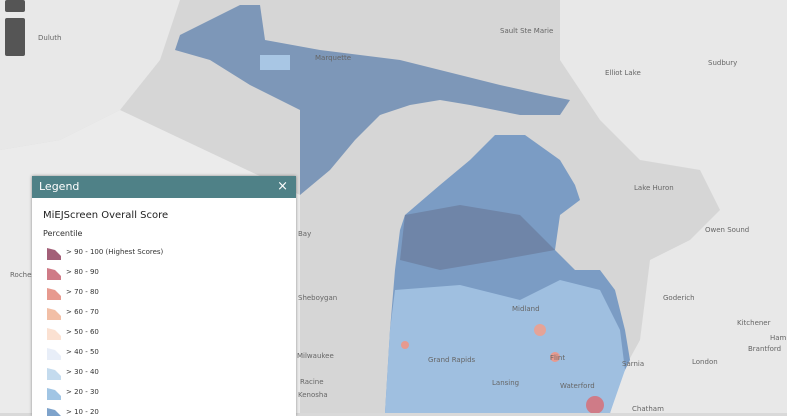 The width and height of the screenshot is (787, 416). What do you see at coordinates (106, 215) in the screenshot?
I see `layer-title: MiEJScreen Overall Score` at bounding box center [106, 215].